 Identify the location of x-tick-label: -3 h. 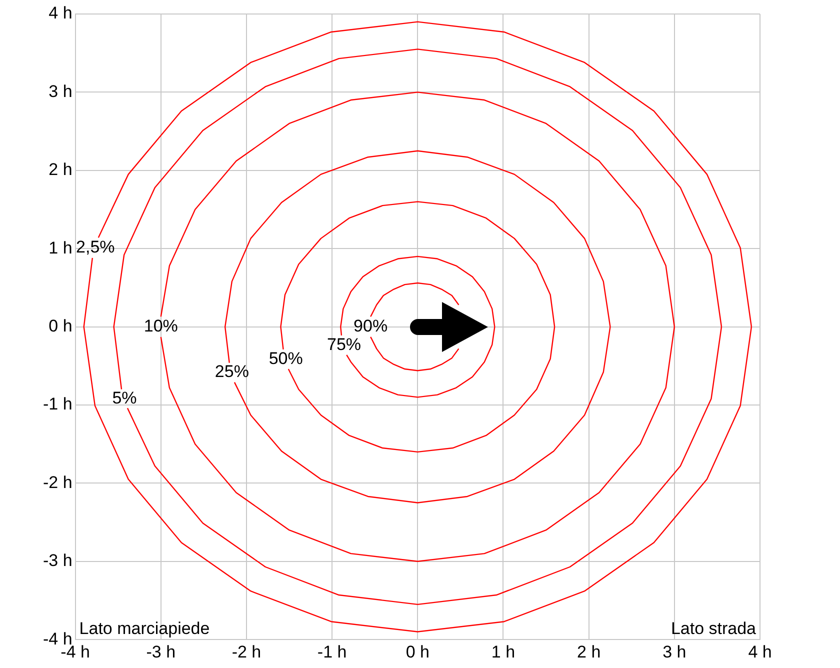
(161, 652).